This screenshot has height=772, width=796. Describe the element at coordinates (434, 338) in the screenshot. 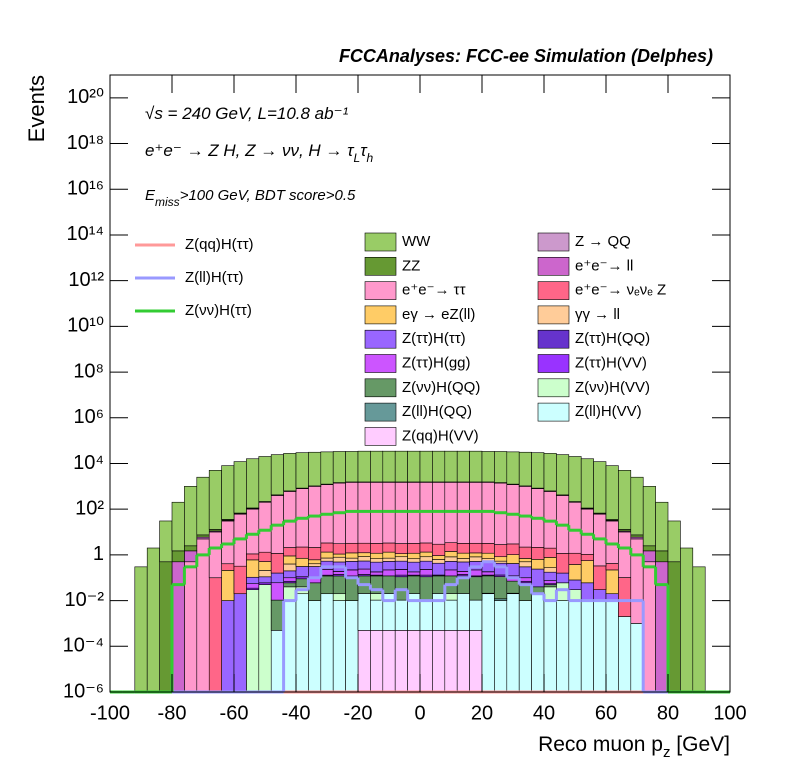

I see `legend-label: Z(ττ)H(ττ)` at that location.